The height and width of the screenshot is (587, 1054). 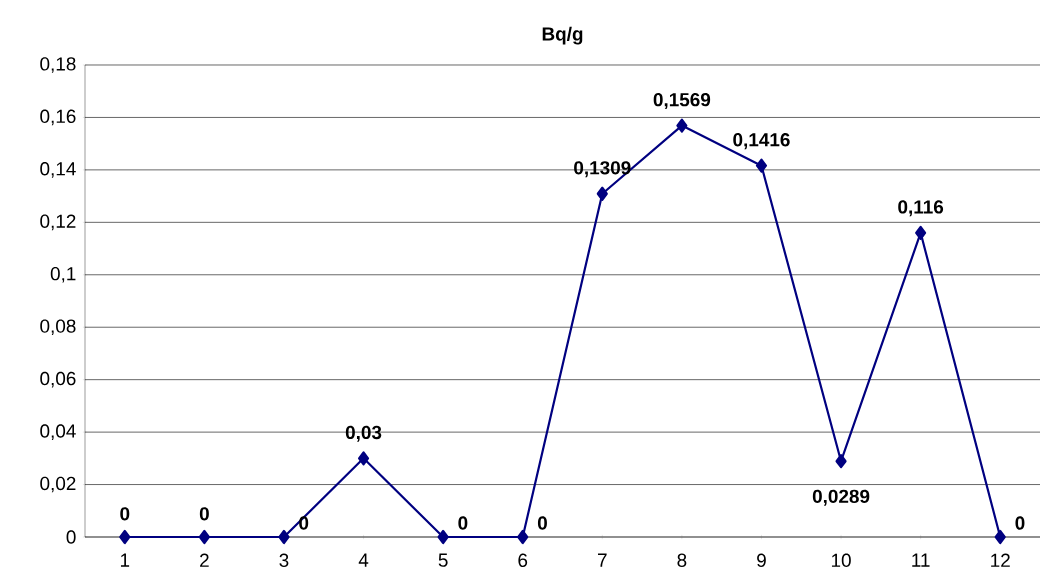 What do you see at coordinates (682, 101) in the screenshot?
I see `data-label: 0,1569` at bounding box center [682, 101].